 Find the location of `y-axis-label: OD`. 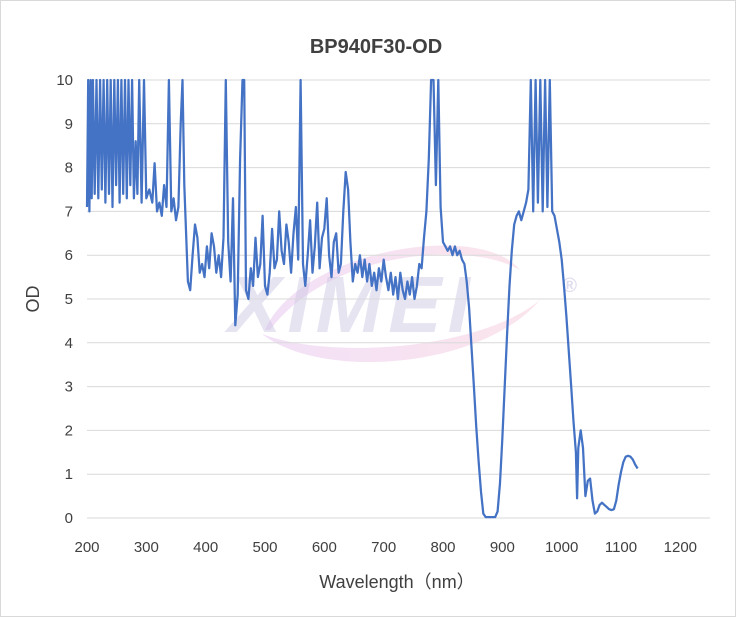

y-axis-label: OD is located at coordinates (33, 298).